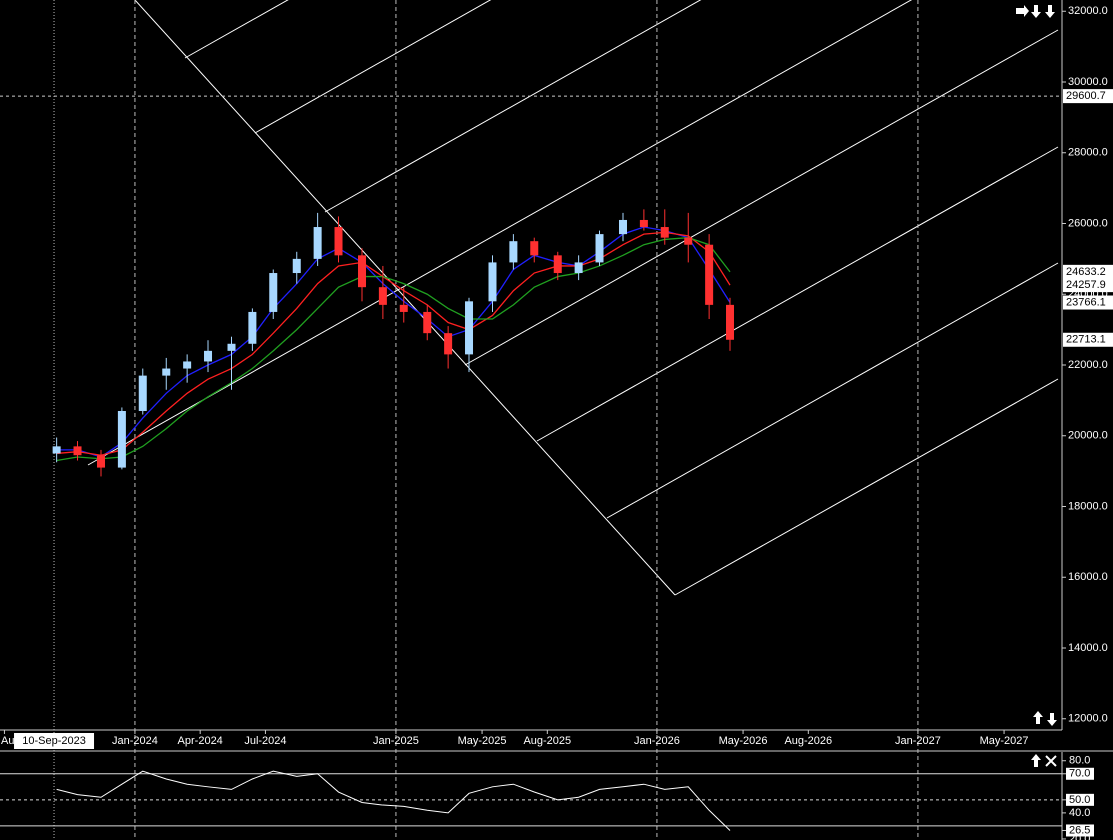 The width and height of the screenshot is (1113, 840). Describe the element at coordinates (1079, 761) in the screenshot. I see `y-tick-label: 80.0` at that location.